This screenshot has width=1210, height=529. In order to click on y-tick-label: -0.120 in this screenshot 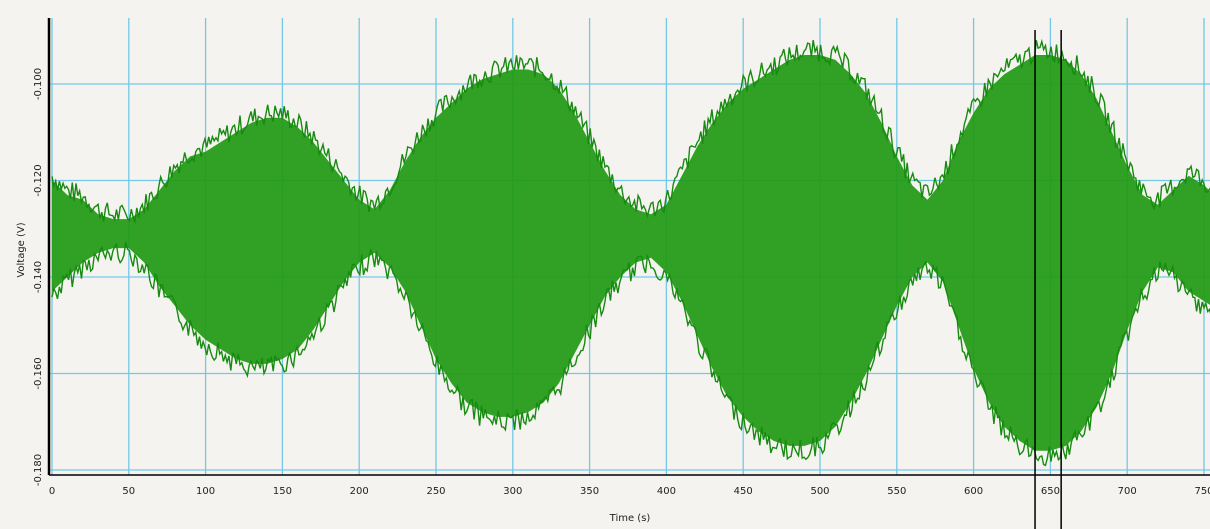, I will do `click(38, 180)`.